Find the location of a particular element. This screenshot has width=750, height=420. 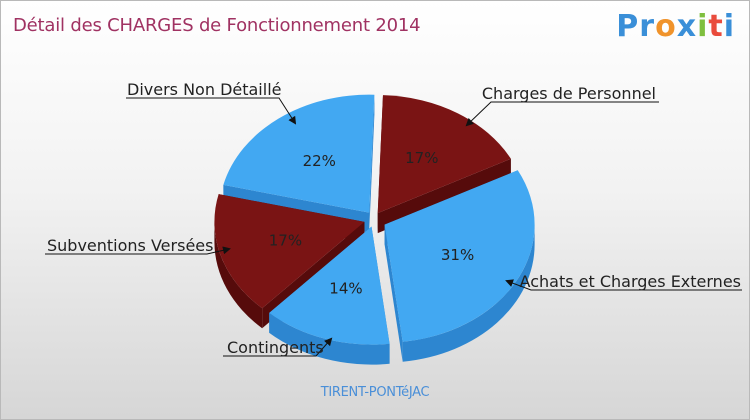

slice-achats-et-charges-externes is located at coordinates (459, 256).